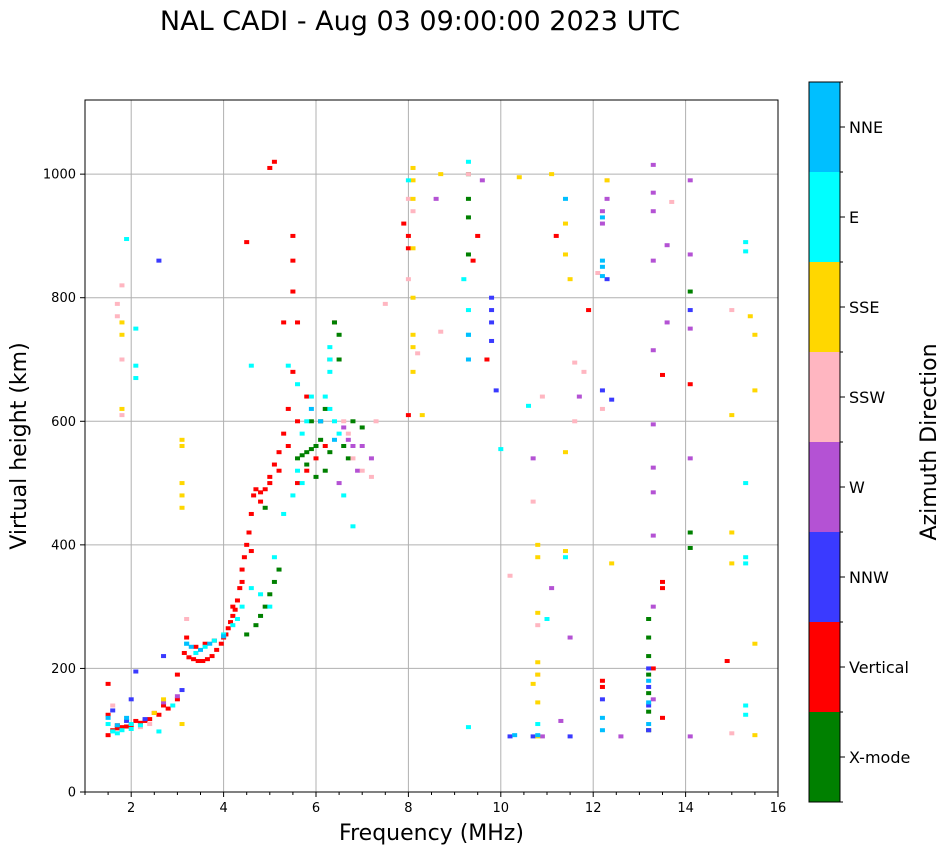 This screenshot has height=856, width=951. Describe the element at coordinates (59, 175) in the screenshot. I see `y-tick-label: 1000` at that location.